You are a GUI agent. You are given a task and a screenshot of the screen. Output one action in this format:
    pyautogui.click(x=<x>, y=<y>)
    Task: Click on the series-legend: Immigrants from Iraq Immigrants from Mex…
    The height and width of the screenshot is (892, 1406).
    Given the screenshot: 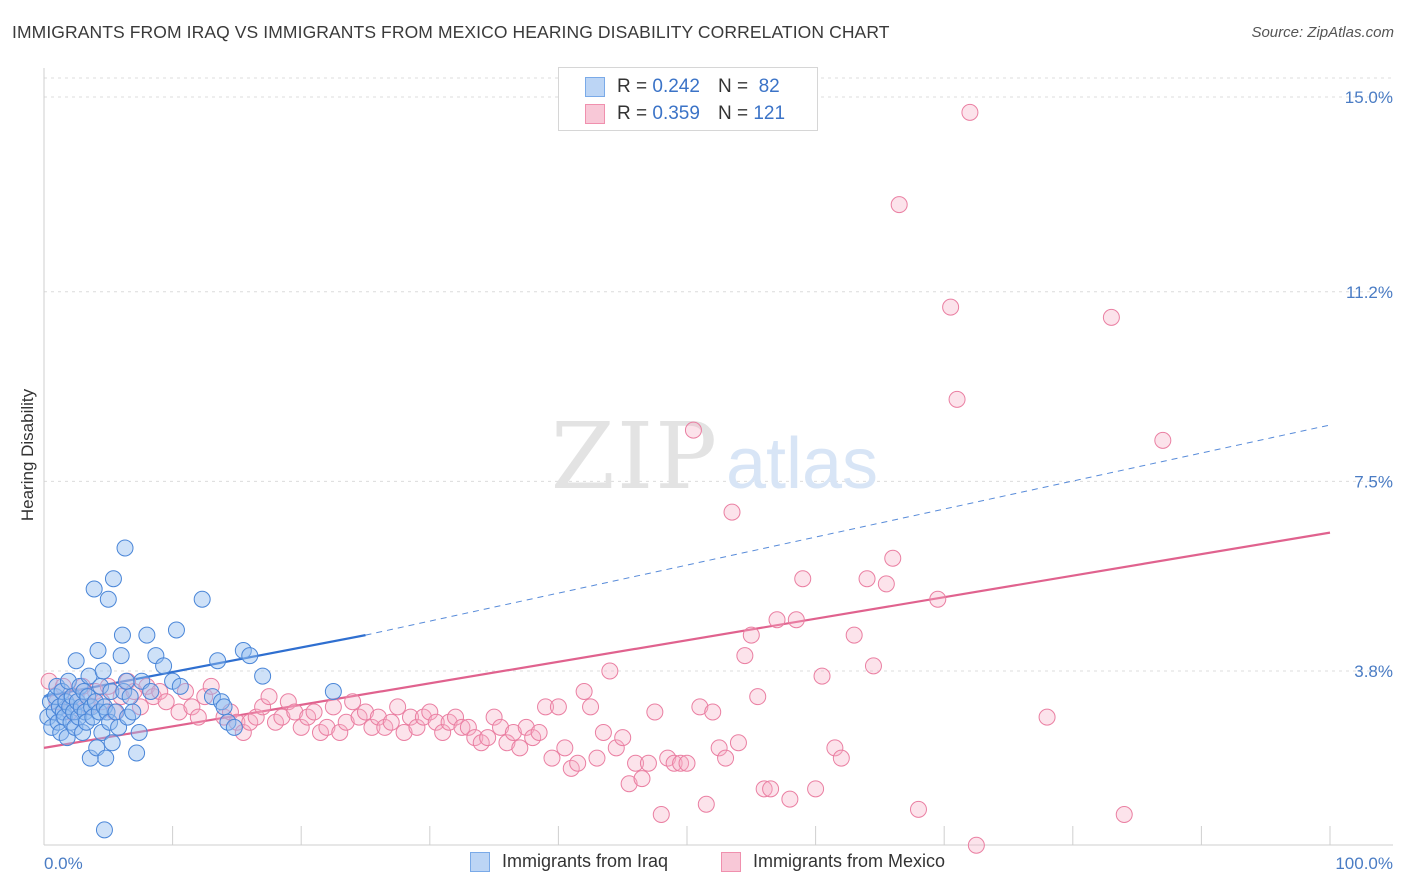 What is the action you would take?
    pyautogui.click(x=703, y=864)
    